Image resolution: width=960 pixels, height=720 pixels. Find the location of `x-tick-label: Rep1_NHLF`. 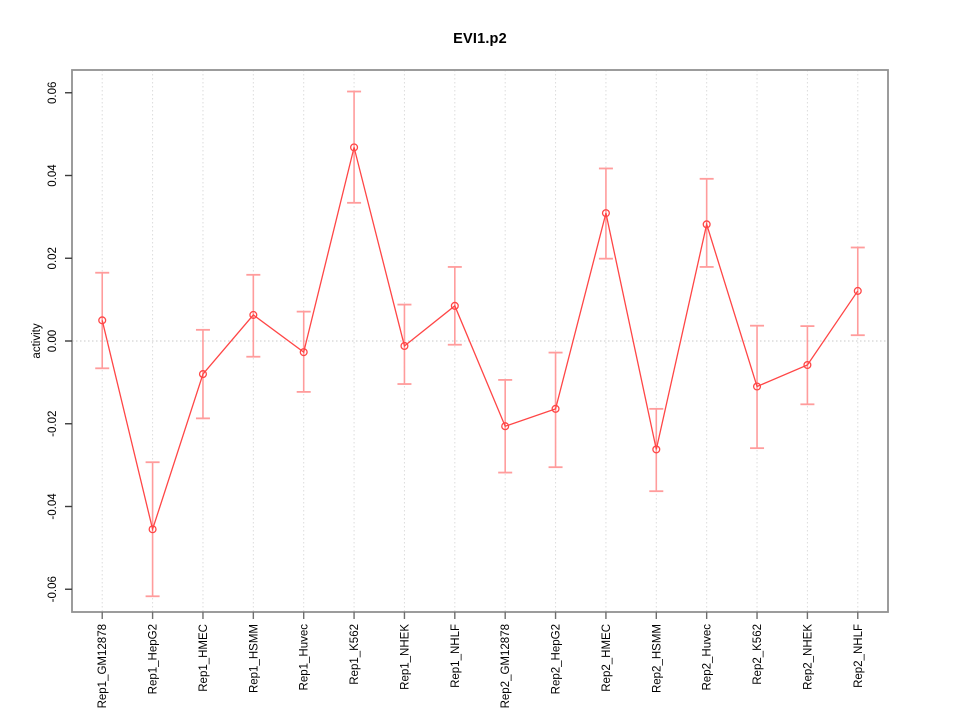

x-tick-label: Rep1_NHLF is located at coordinates (456, 656).